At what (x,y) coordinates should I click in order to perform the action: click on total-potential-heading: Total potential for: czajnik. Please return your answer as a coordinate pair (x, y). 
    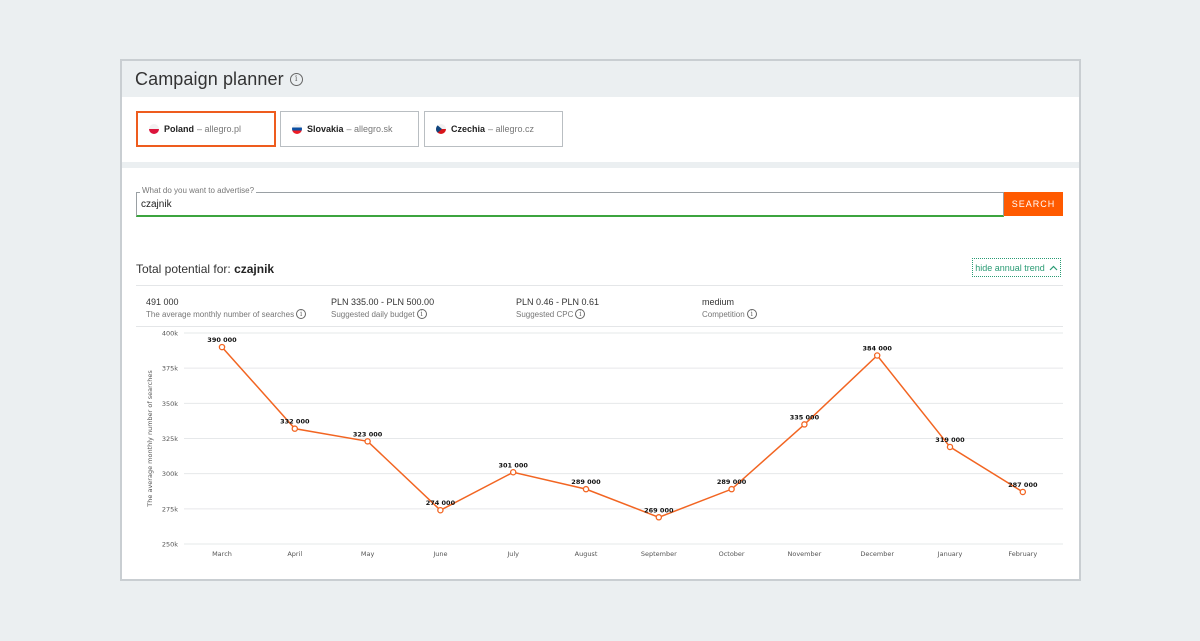
    Looking at the image, I should click on (205, 269).